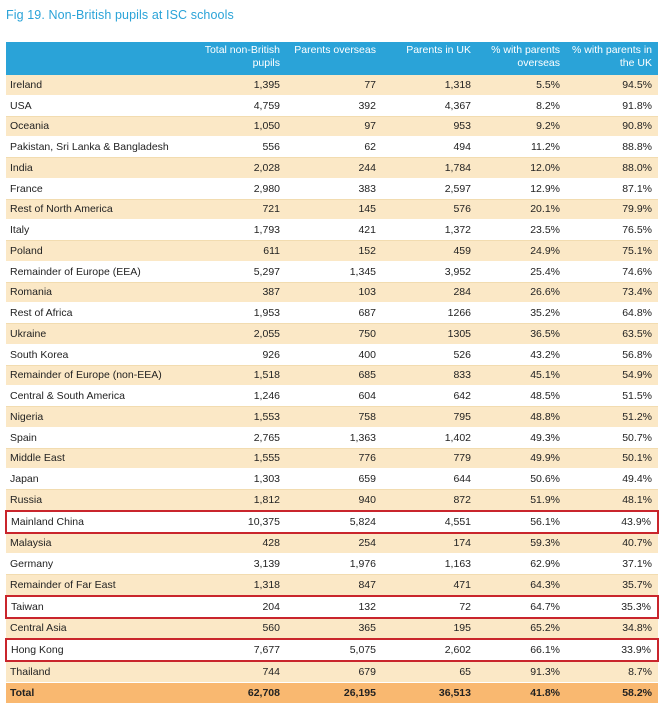 The height and width of the screenshot is (704, 660). Describe the element at coordinates (242, 189) in the screenshot. I see `total-cell: 2,980` at that location.